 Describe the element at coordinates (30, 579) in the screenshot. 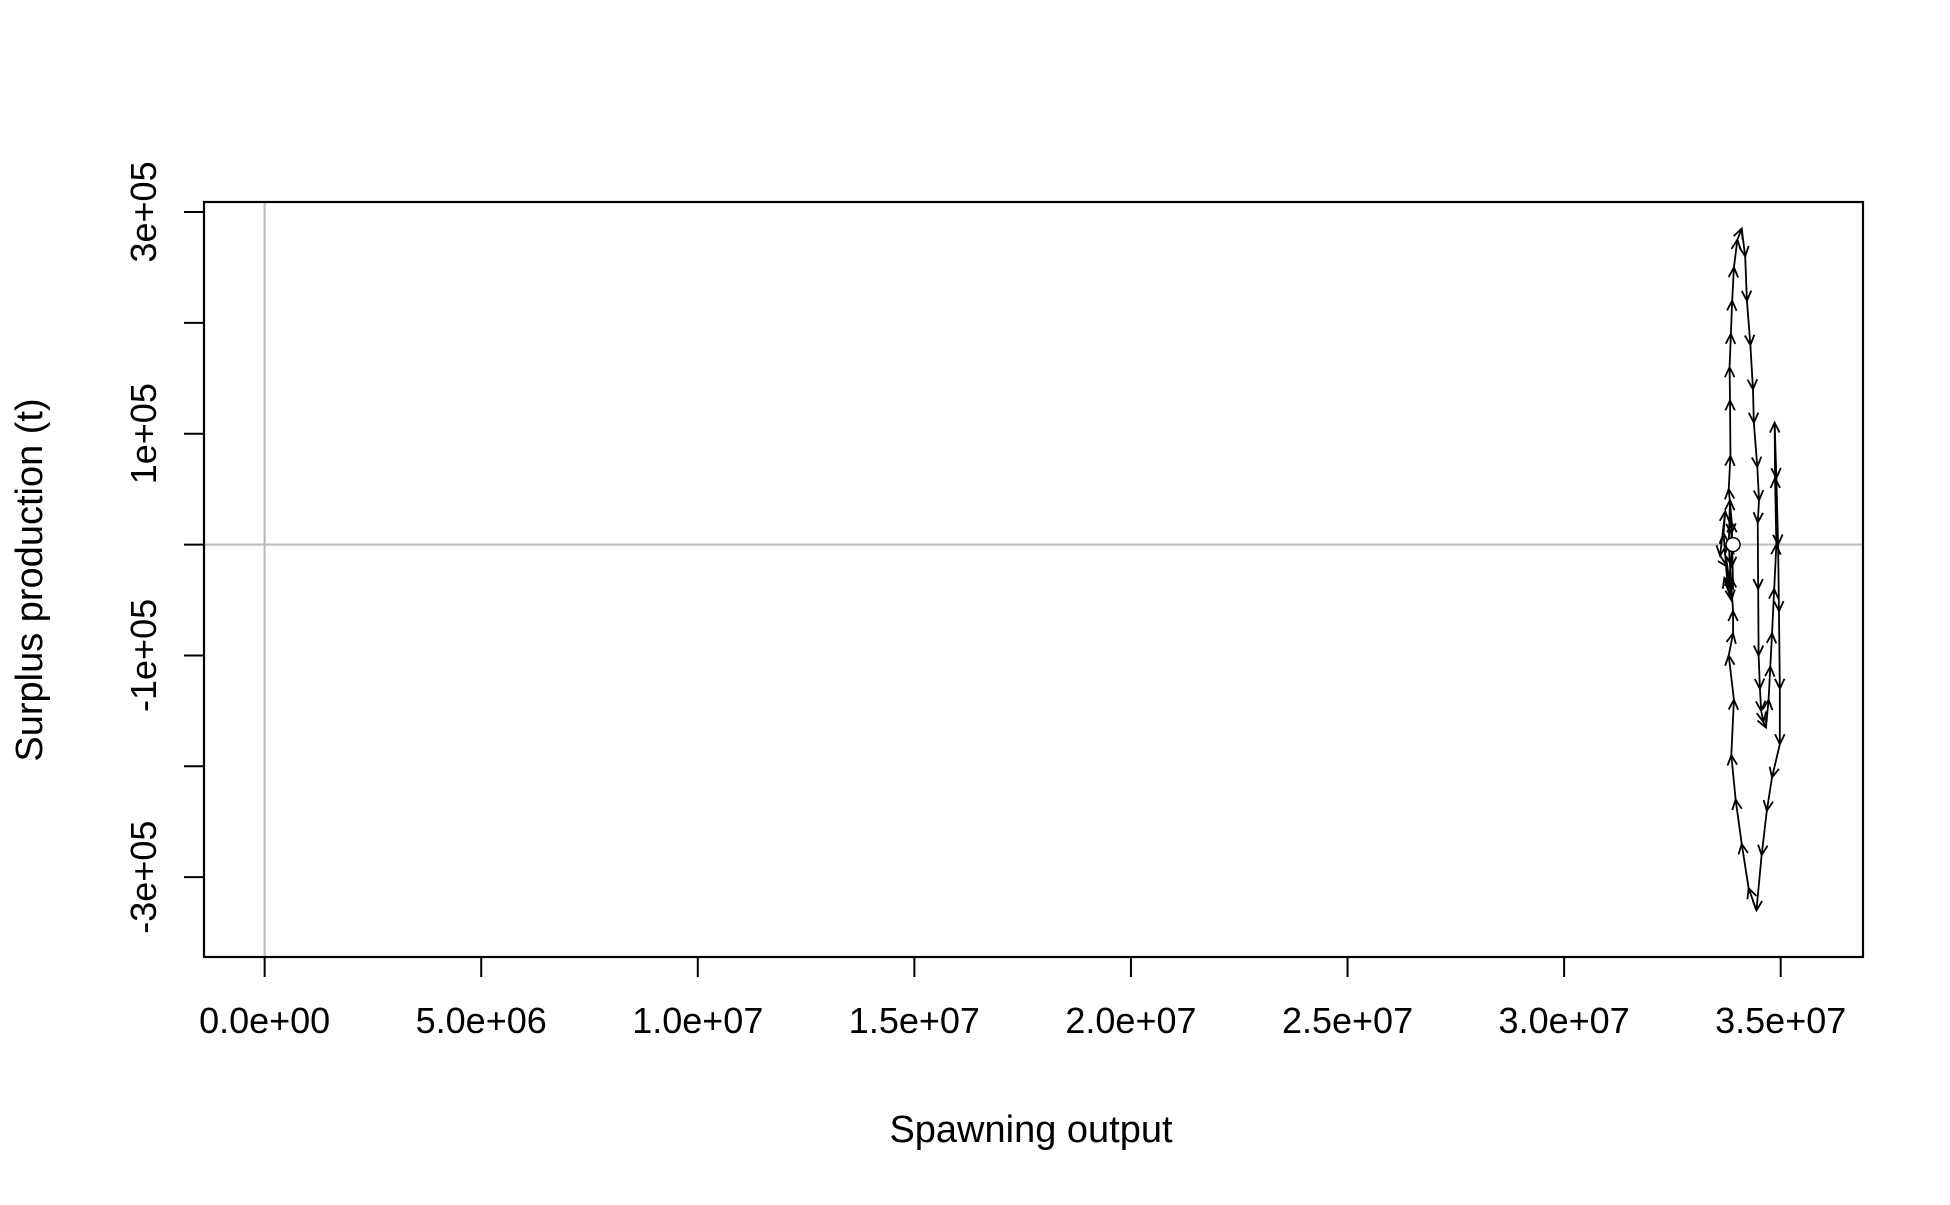

I see `y-axis-label: Surplus production (t)` at that location.